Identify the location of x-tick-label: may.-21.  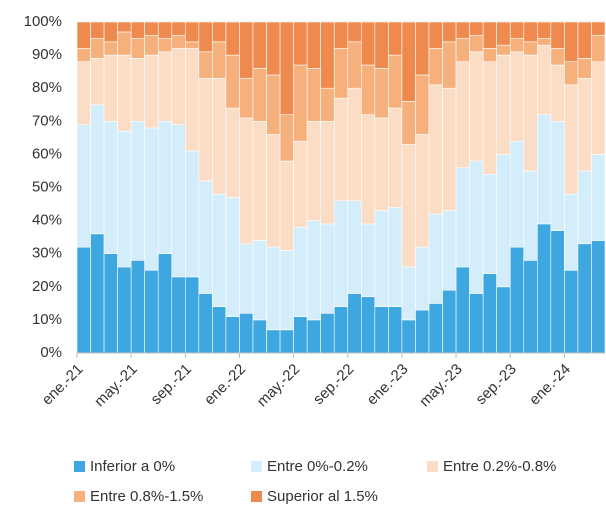
(116, 386).